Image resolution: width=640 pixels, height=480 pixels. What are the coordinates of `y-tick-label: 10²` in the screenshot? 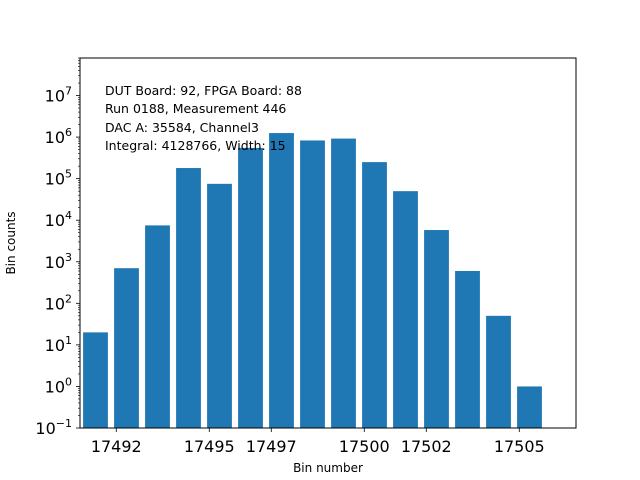 It's located at (58, 302).